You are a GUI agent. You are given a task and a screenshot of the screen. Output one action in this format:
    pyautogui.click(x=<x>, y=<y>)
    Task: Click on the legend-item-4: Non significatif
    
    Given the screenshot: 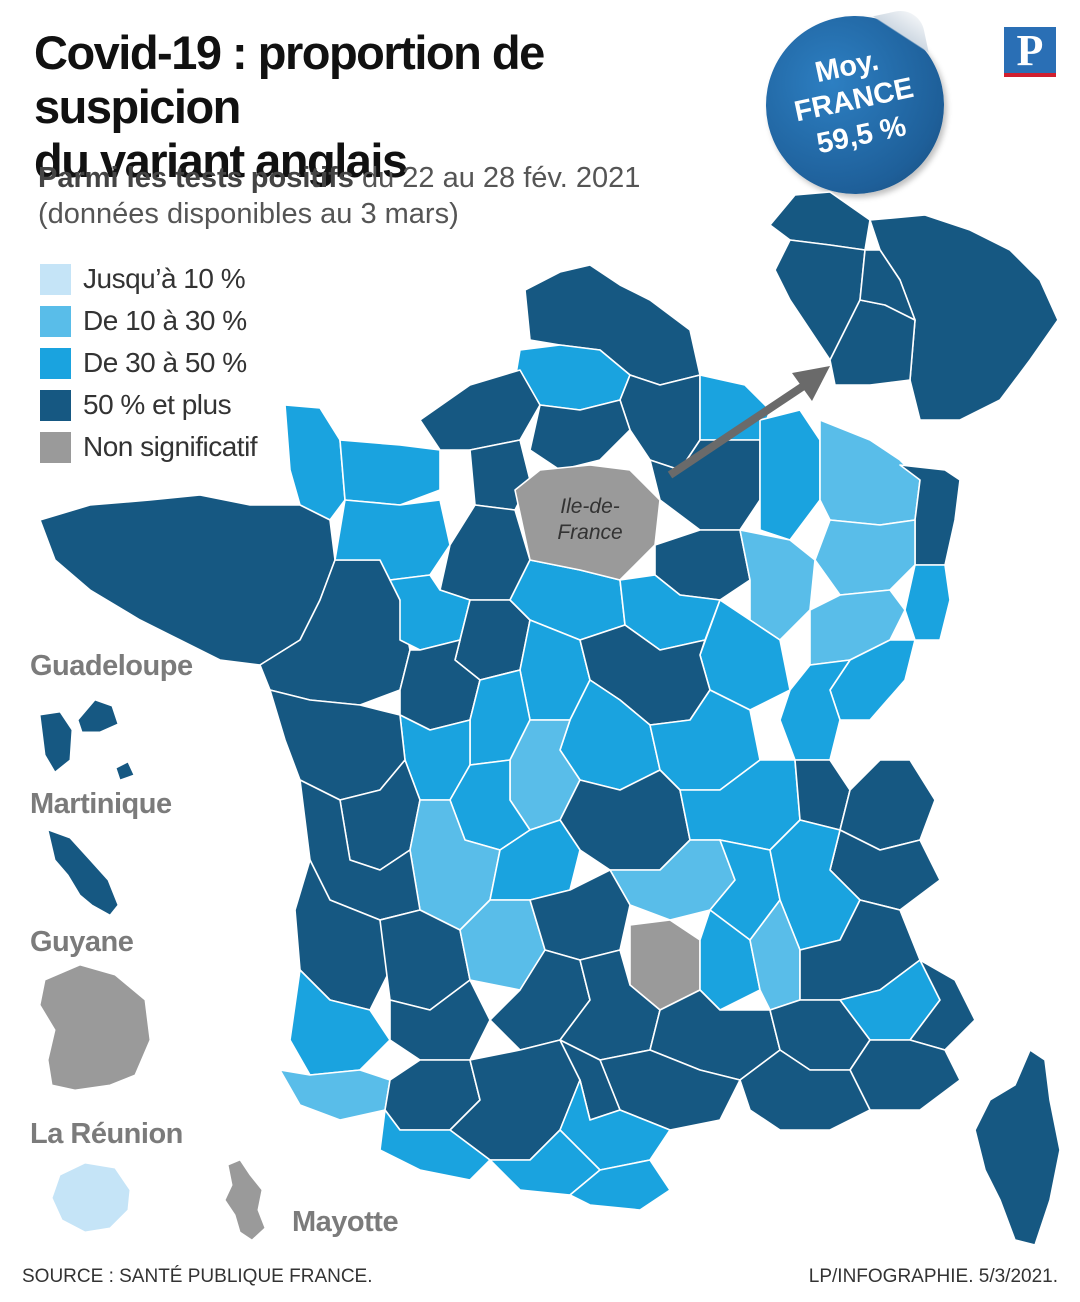 What is the action you would take?
    pyautogui.click(x=149, y=447)
    